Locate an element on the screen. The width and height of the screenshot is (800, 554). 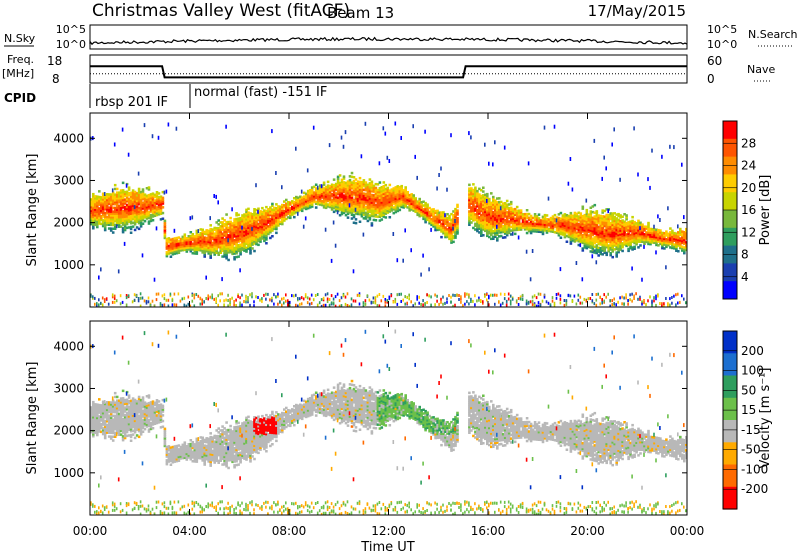
velocity-ground is located at coordinates (91, 503).